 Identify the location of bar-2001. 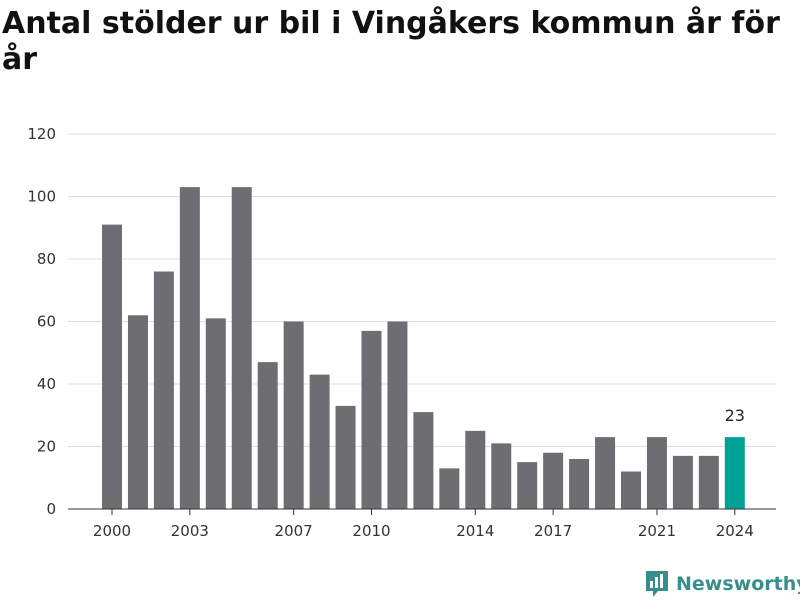
(137, 412).